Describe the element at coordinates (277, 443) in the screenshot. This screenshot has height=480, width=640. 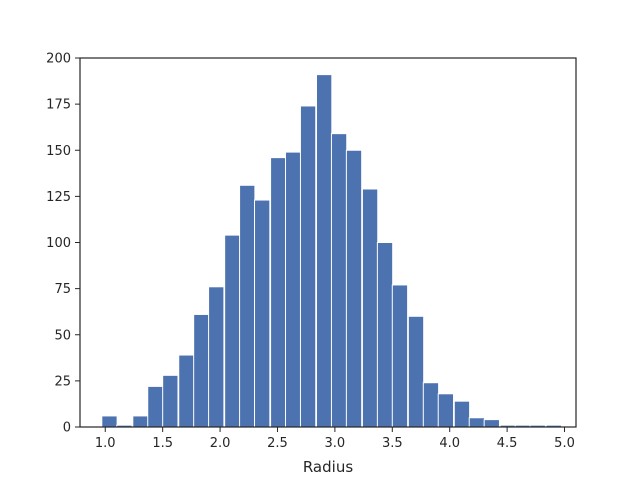
I see `x-tick-label: 2.5` at that location.